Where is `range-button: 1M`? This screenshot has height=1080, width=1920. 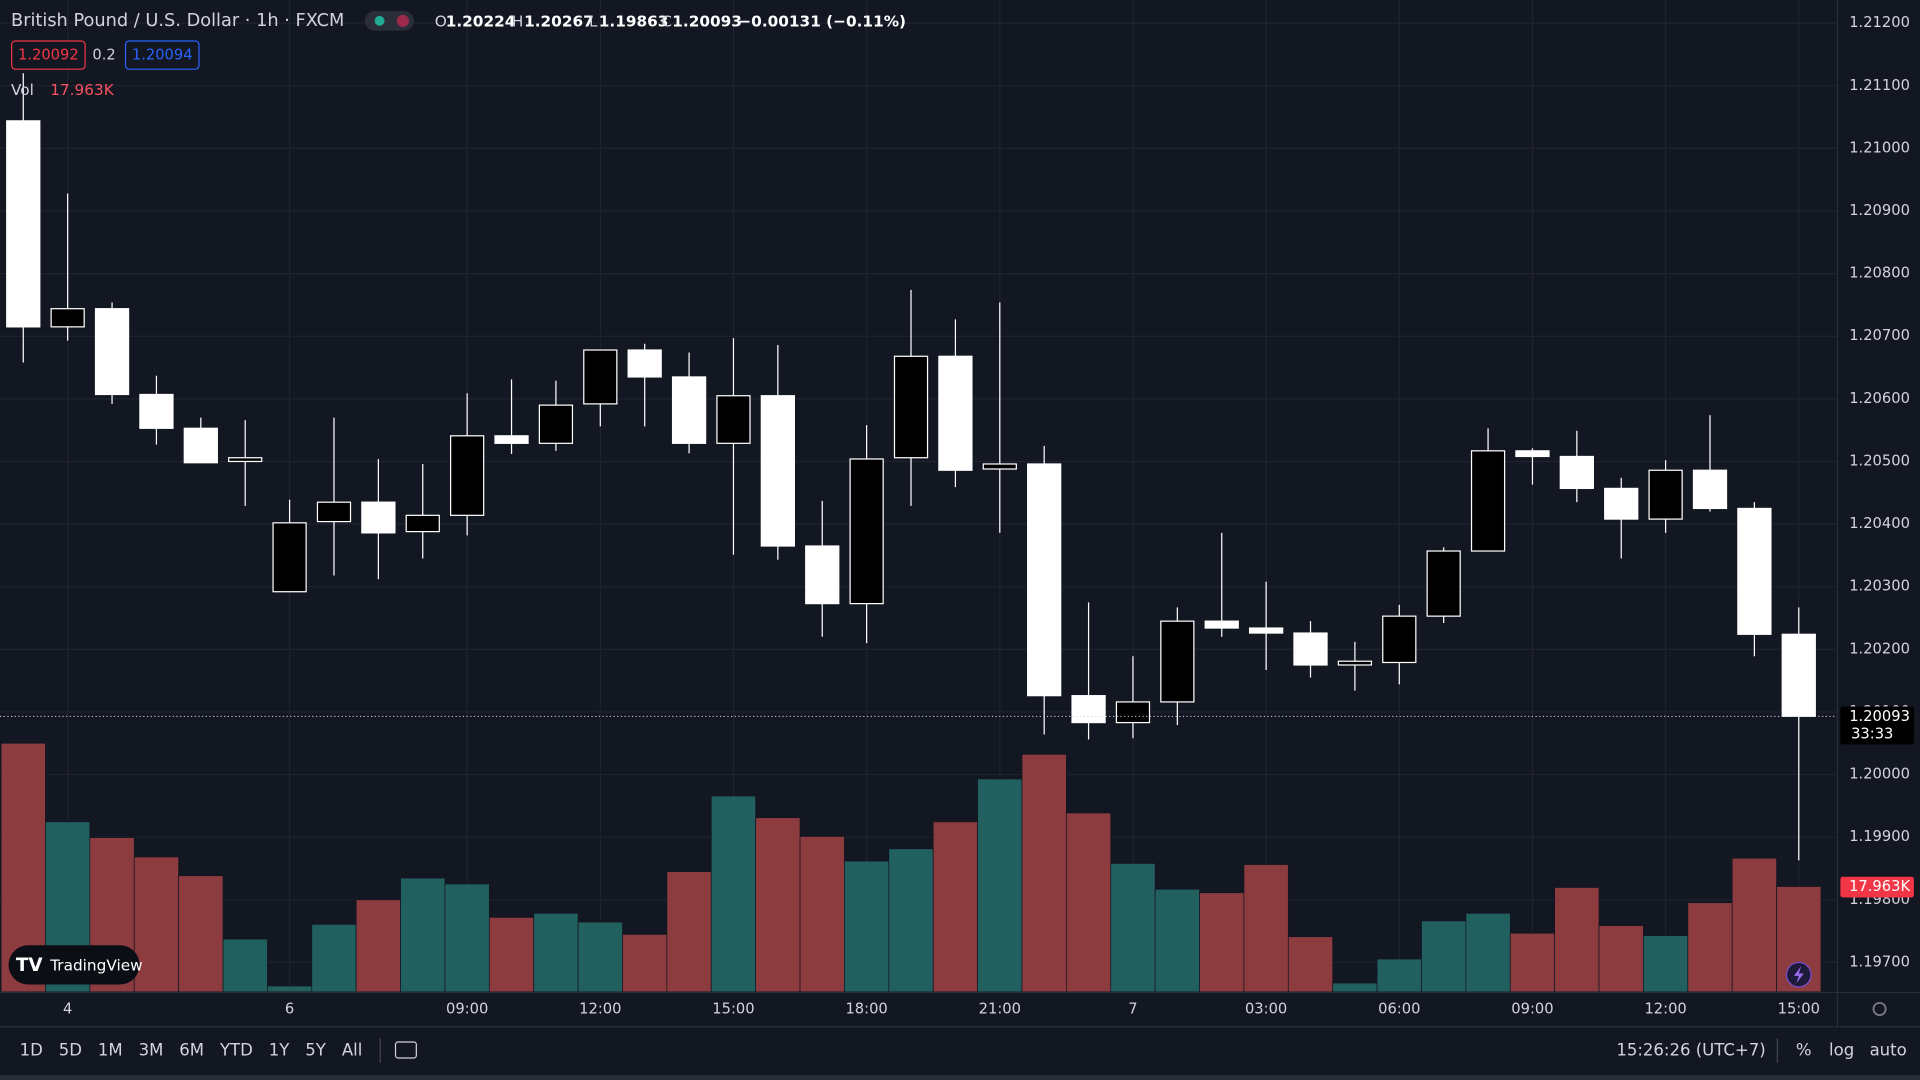
range-button: 1M is located at coordinates (110, 1050).